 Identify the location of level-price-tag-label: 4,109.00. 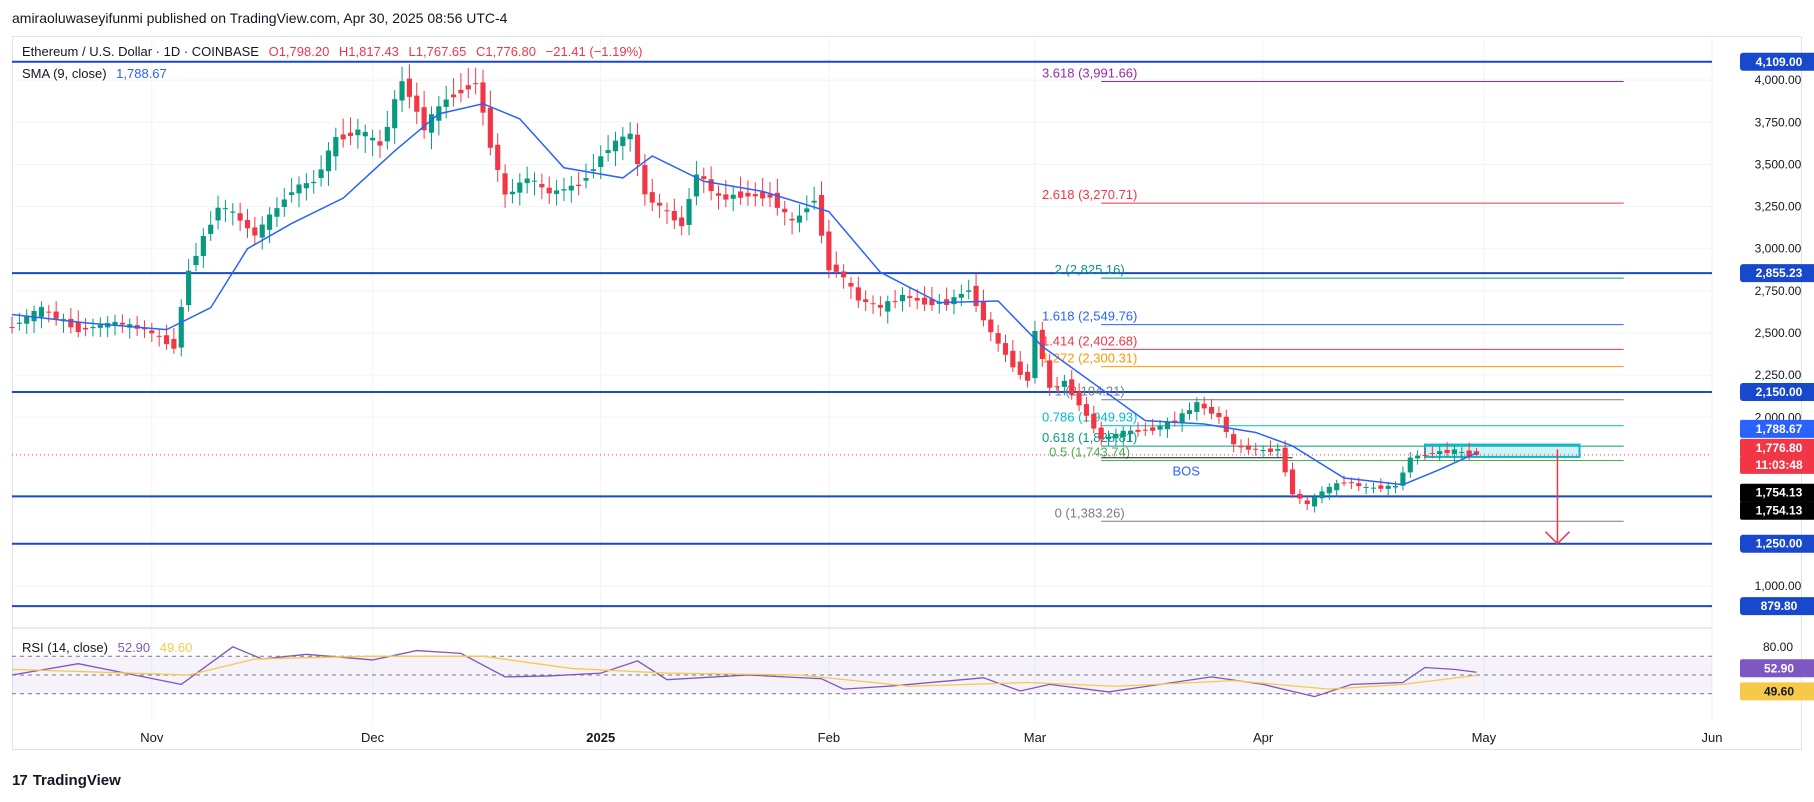
(1779, 62).